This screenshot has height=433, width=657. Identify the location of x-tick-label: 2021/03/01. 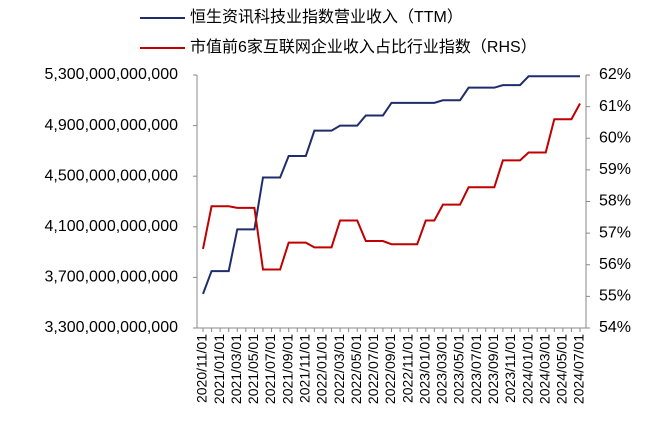
(236, 369).